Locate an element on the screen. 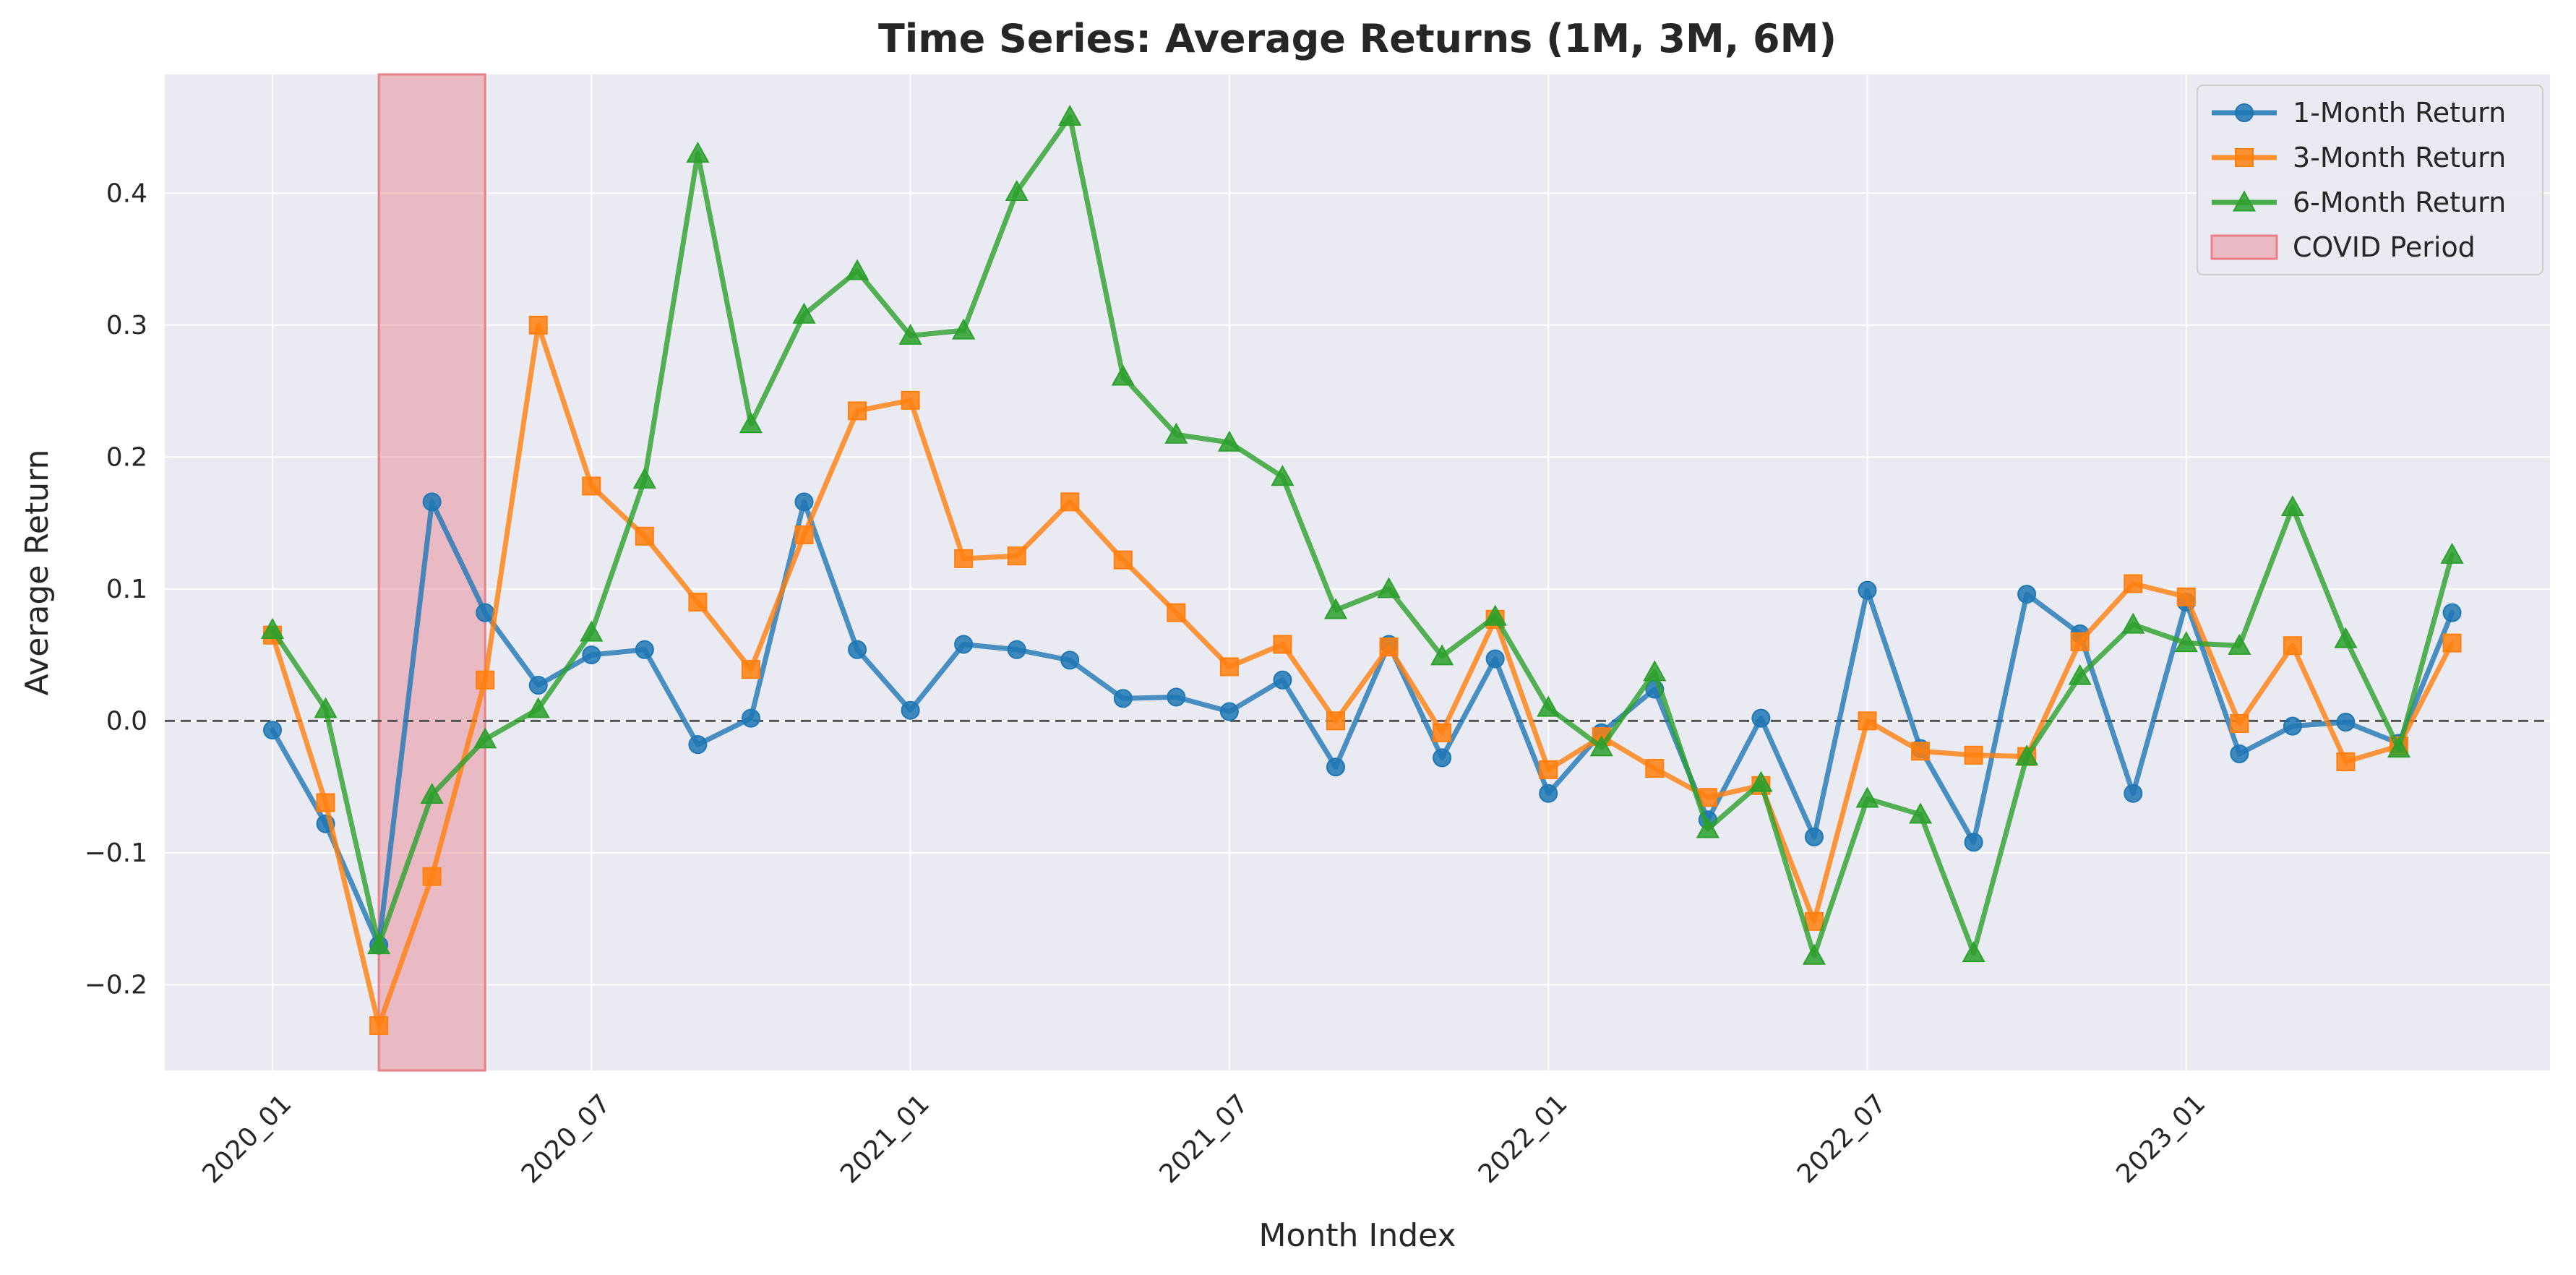  y-tick-label: −0.2 is located at coordinates (116, 985).